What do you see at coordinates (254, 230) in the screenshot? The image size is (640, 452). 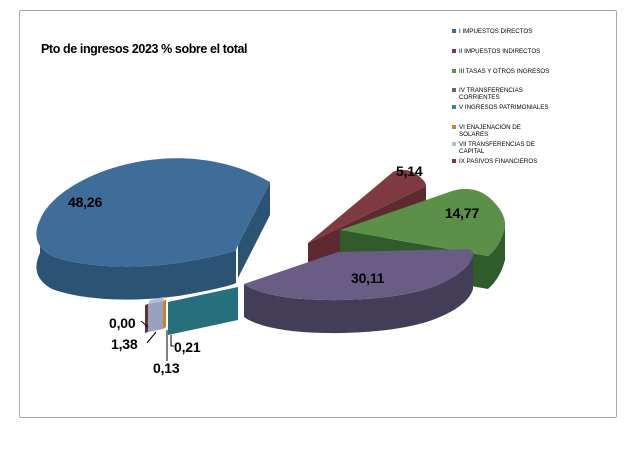 I see `slice-i-impuestos-directos-side` at bounding box center [254, 230].